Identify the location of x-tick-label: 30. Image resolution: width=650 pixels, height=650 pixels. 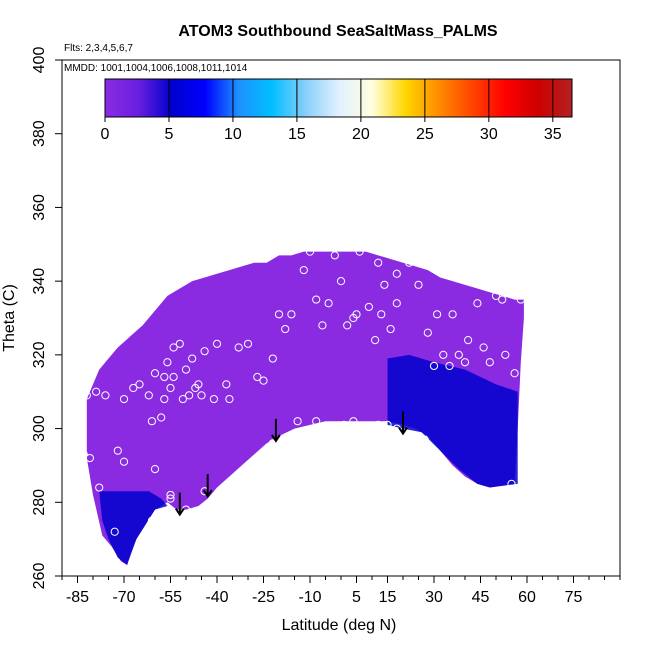
(434, 597).